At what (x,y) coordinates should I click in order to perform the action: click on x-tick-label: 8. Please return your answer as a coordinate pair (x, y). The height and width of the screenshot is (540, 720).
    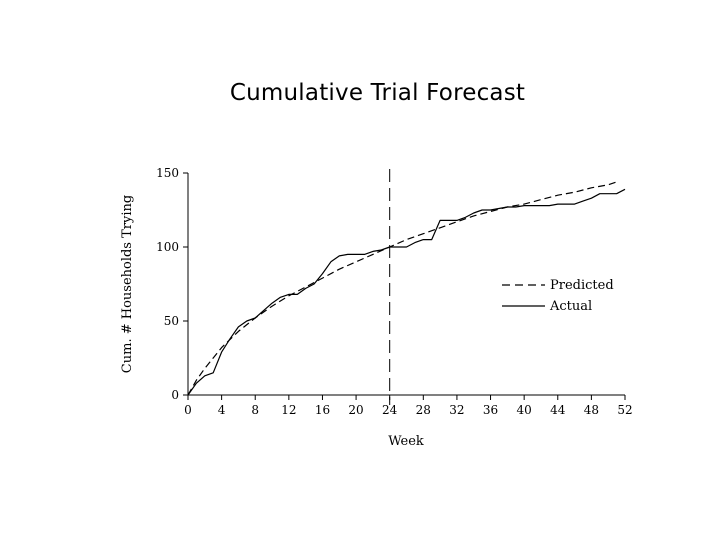
    Looking at the image, I should click on (255, 410).